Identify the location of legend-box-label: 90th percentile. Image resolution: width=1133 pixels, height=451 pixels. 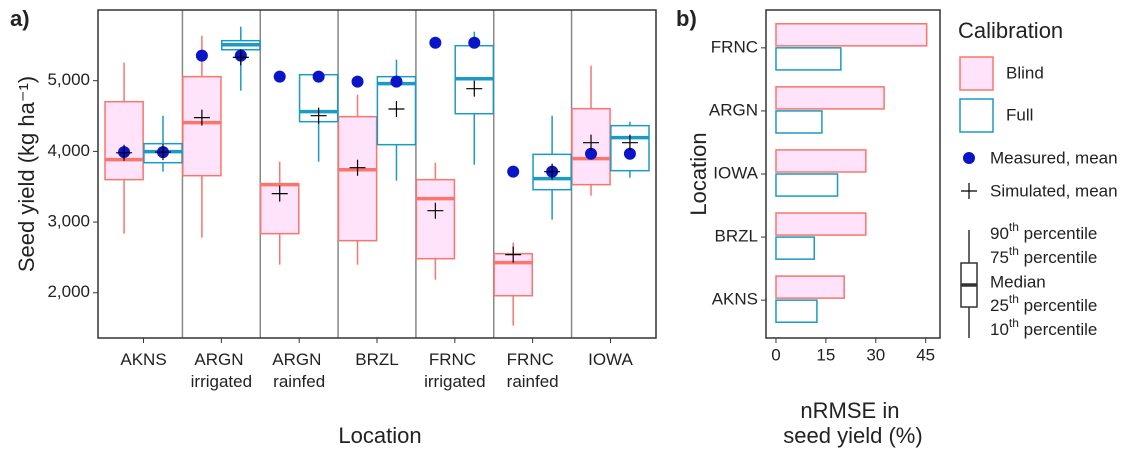
(1043, 231).